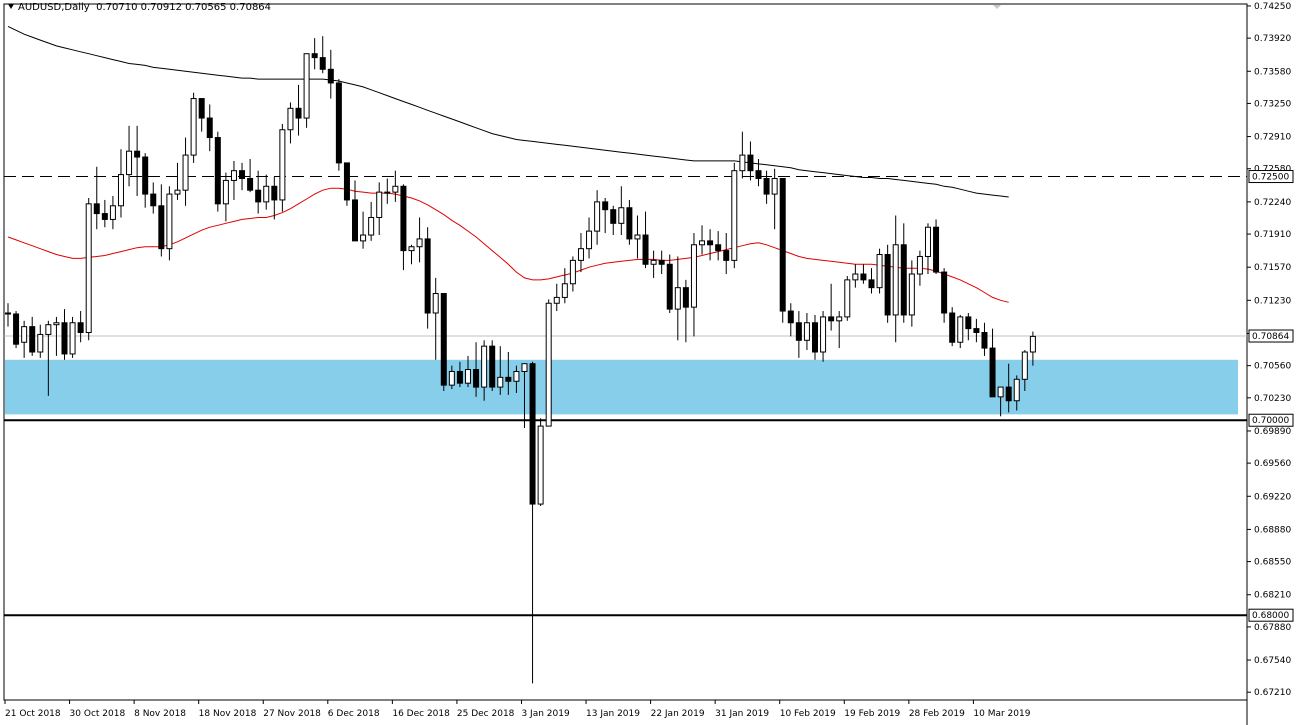 The height and width of the screenshot is (725, 1297). I want to click on y-tick-label: 0.68210, so click(1272, 596).